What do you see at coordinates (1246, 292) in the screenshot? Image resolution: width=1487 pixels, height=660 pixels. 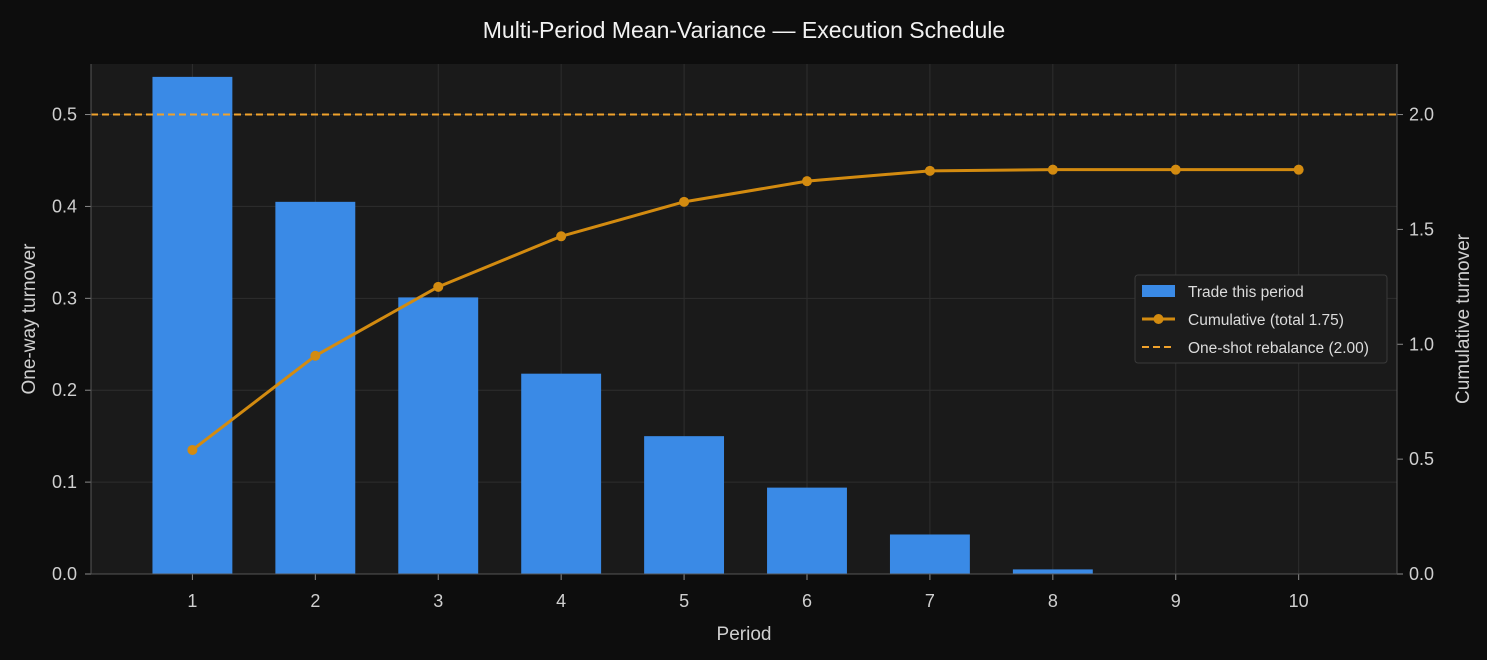 I see `legend-label-bars: Trade this period` at bounding box center [1246, 292].